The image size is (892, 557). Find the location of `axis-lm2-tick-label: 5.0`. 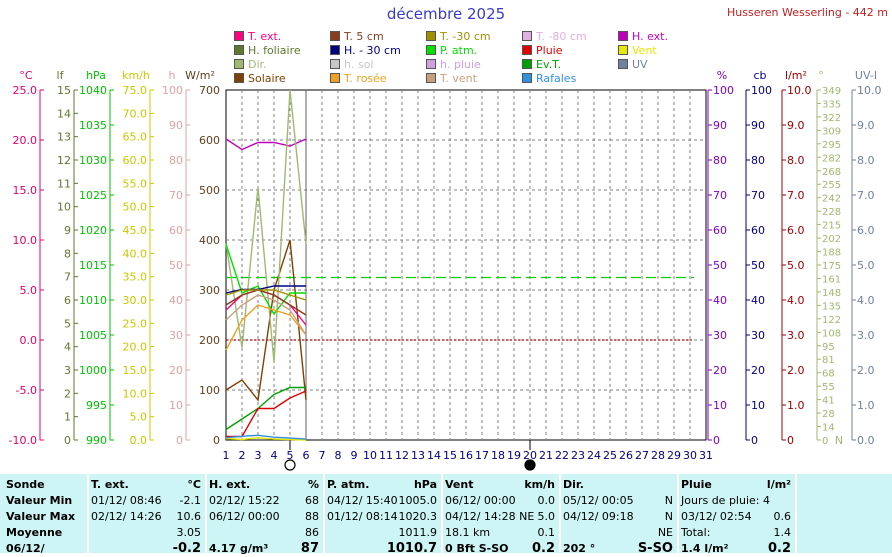

axis-lm2-tick-label: 5.0 is located at coordinates (796, 265).